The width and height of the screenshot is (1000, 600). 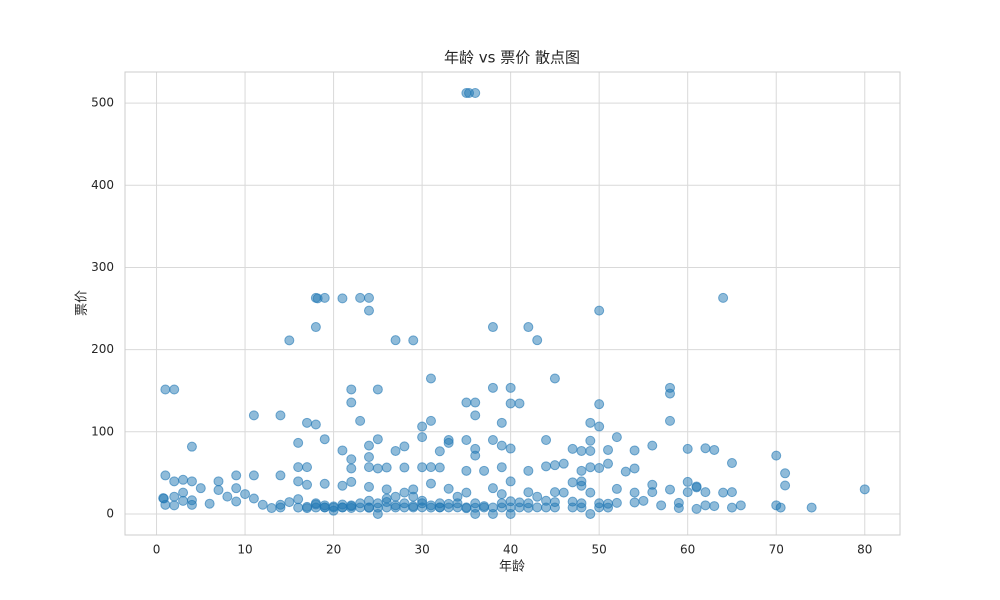 I want to click on x-tick-label: 60, so click(x=687, y=550).